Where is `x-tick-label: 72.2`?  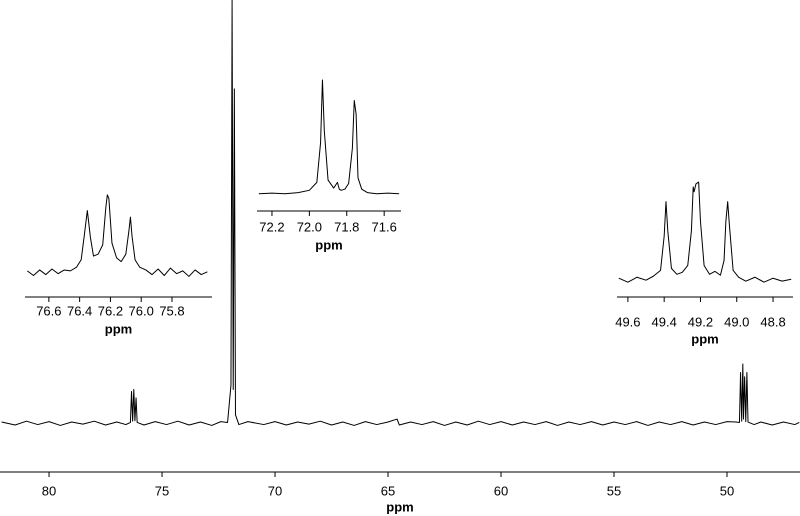
x-tick-label: 72.2 is located at coordinates (271, 226).